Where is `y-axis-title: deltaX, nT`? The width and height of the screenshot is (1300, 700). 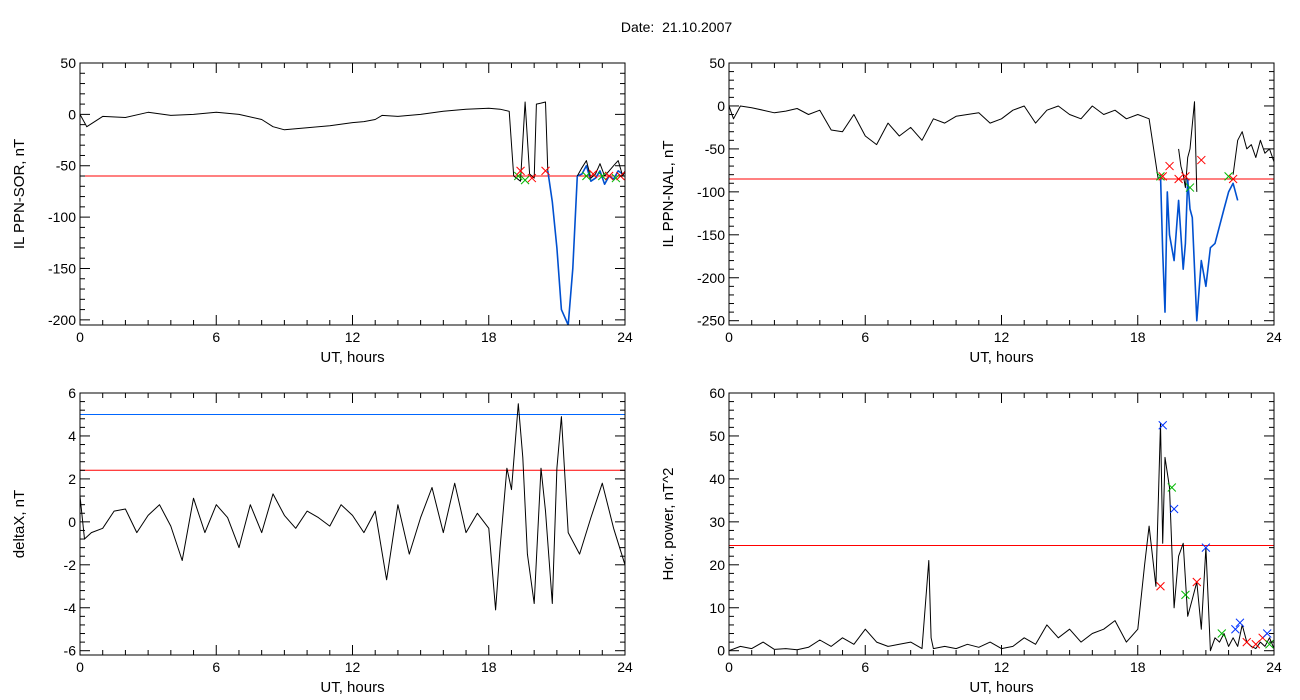
y-axis-title: deltaX, nT is located at coordinates (19, 524).